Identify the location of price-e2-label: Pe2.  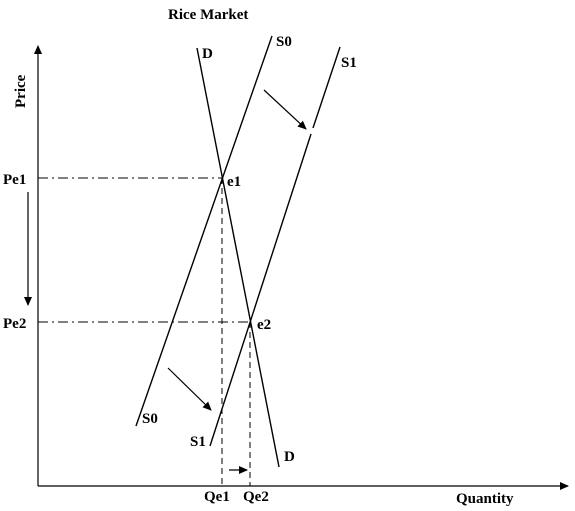
(14, 324).